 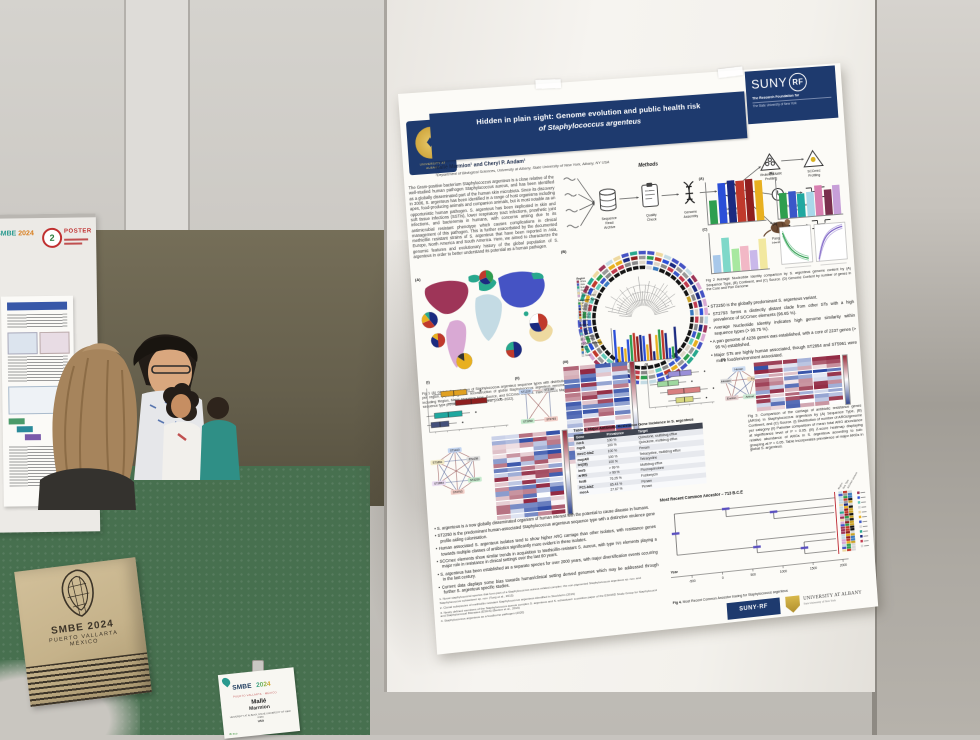 What do you see at coordinates (753, 575) in the screenshot?
I see `year-tick-label: 500` at bounding box center [753, 575].